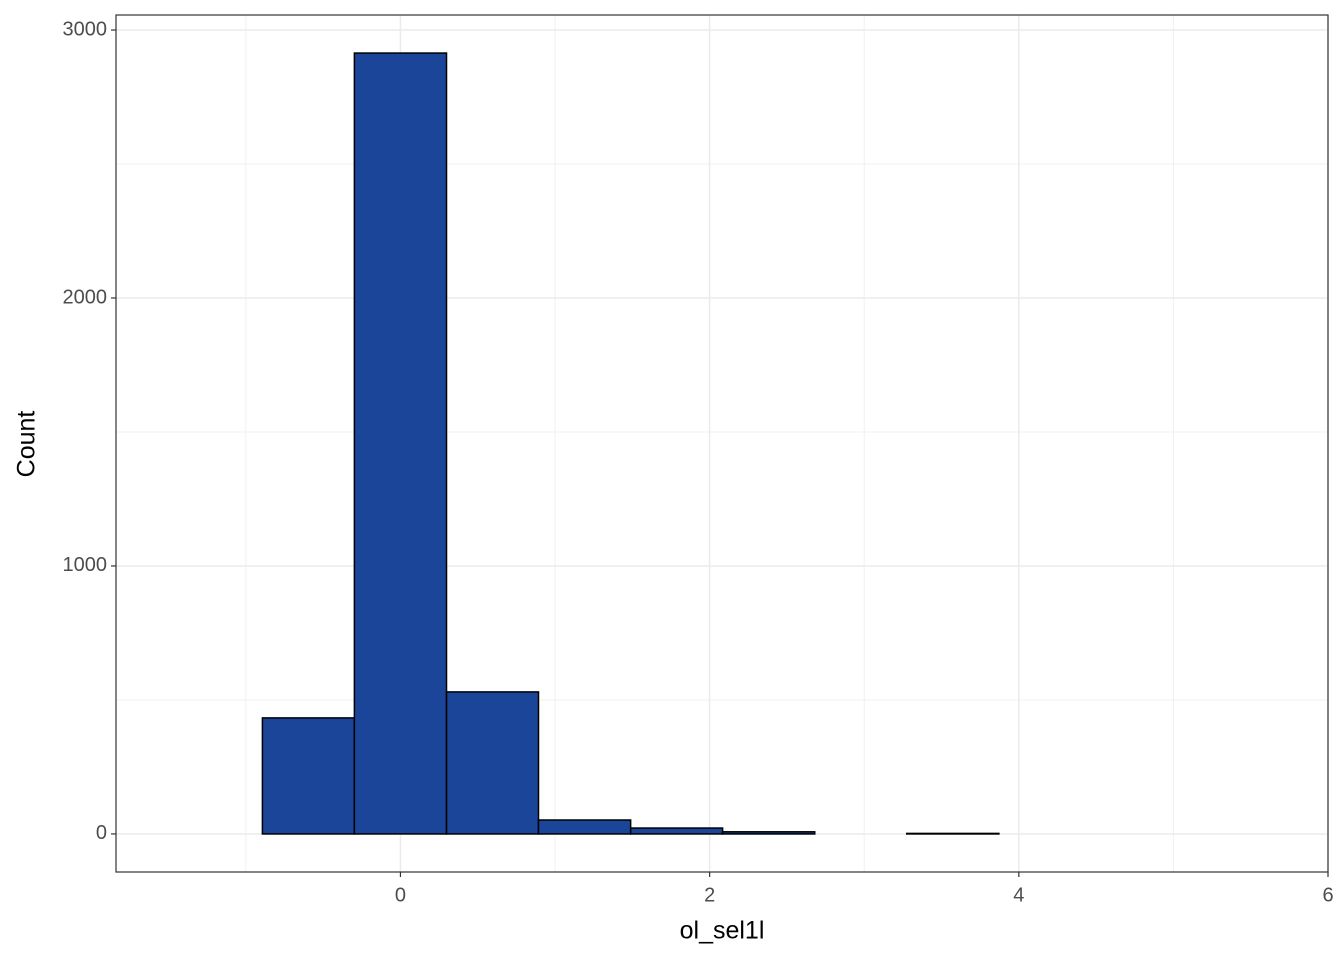 The image size is (1344, 960). I want to click on x-tick-label: 2, so click(709, 895).